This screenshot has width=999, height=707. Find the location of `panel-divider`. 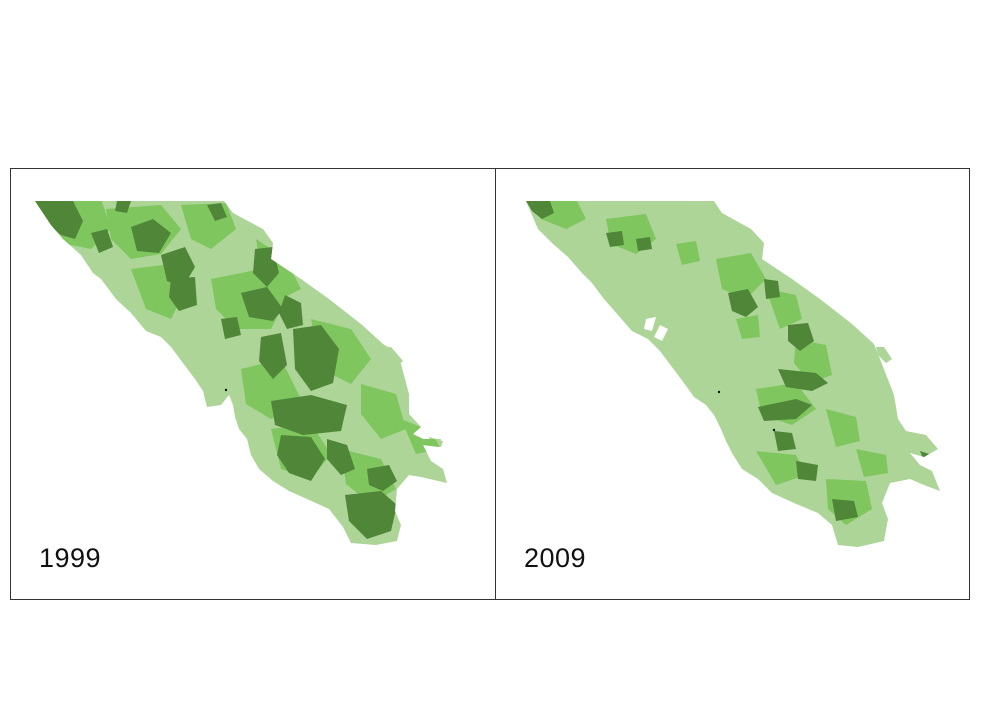

panel-divider is located at coordinates (495, 384).